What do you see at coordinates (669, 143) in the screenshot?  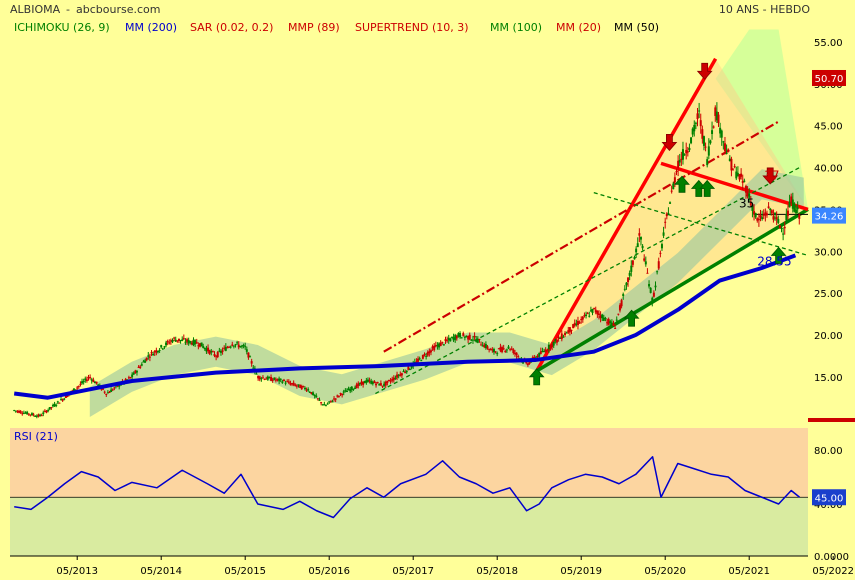 I see `sell-signal-arrow` at bounding box center [669, 143].